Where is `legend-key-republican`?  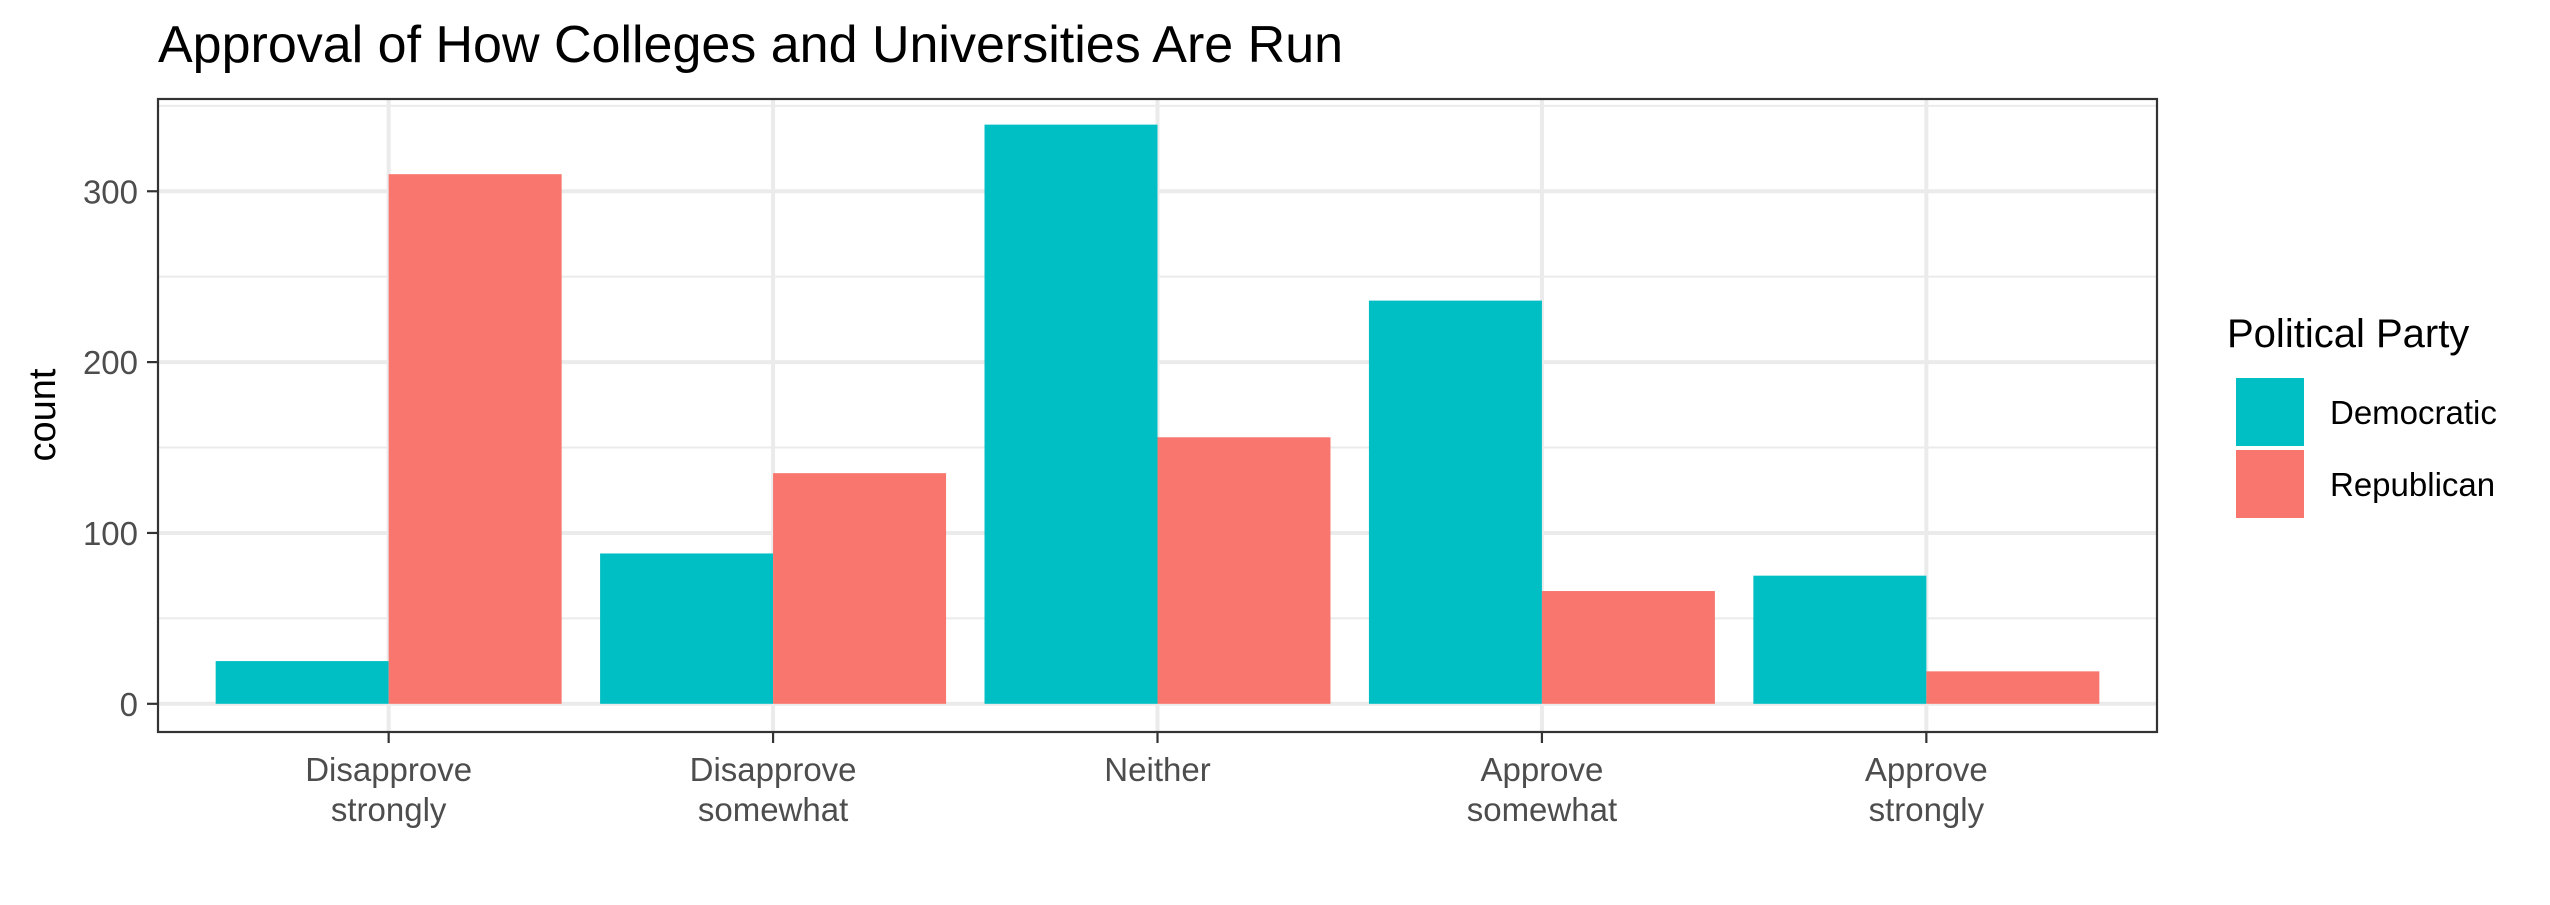
legend-key-republican is located at coordinates (2270, 484).